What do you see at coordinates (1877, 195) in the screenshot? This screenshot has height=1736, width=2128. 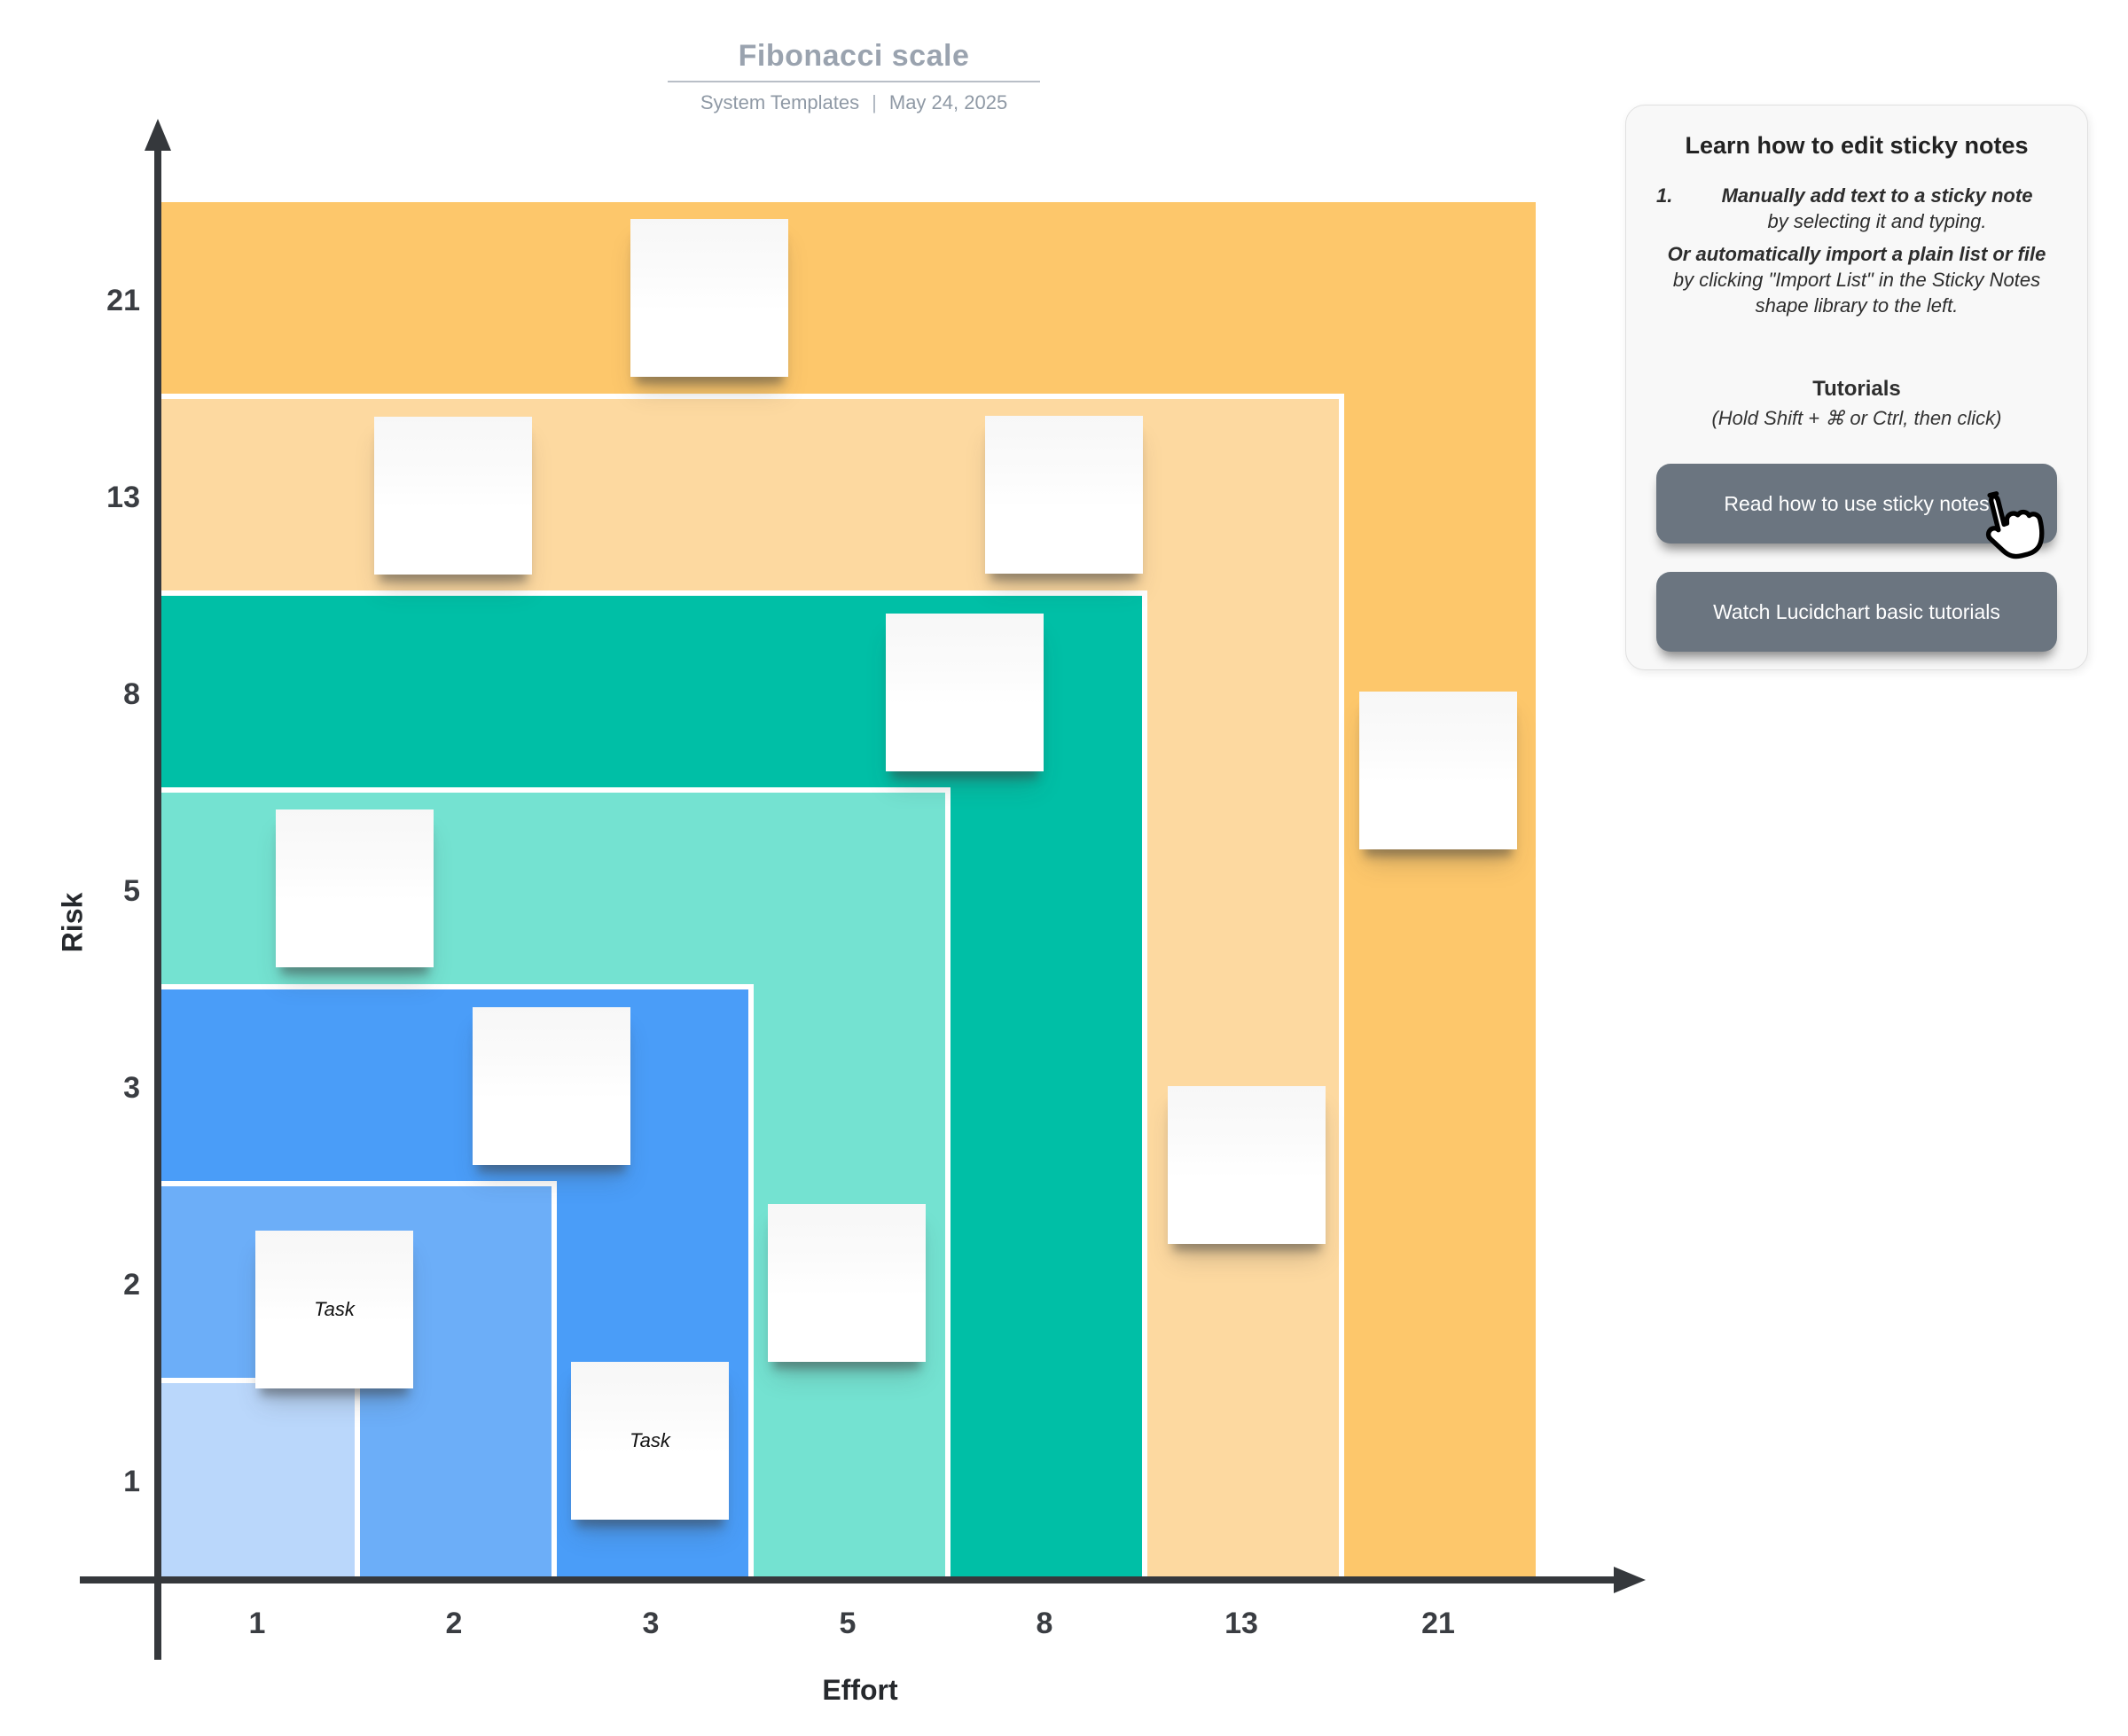 I see `step-1-bold: Manually add text to a sticky note` at bounding box center [1877, 195].